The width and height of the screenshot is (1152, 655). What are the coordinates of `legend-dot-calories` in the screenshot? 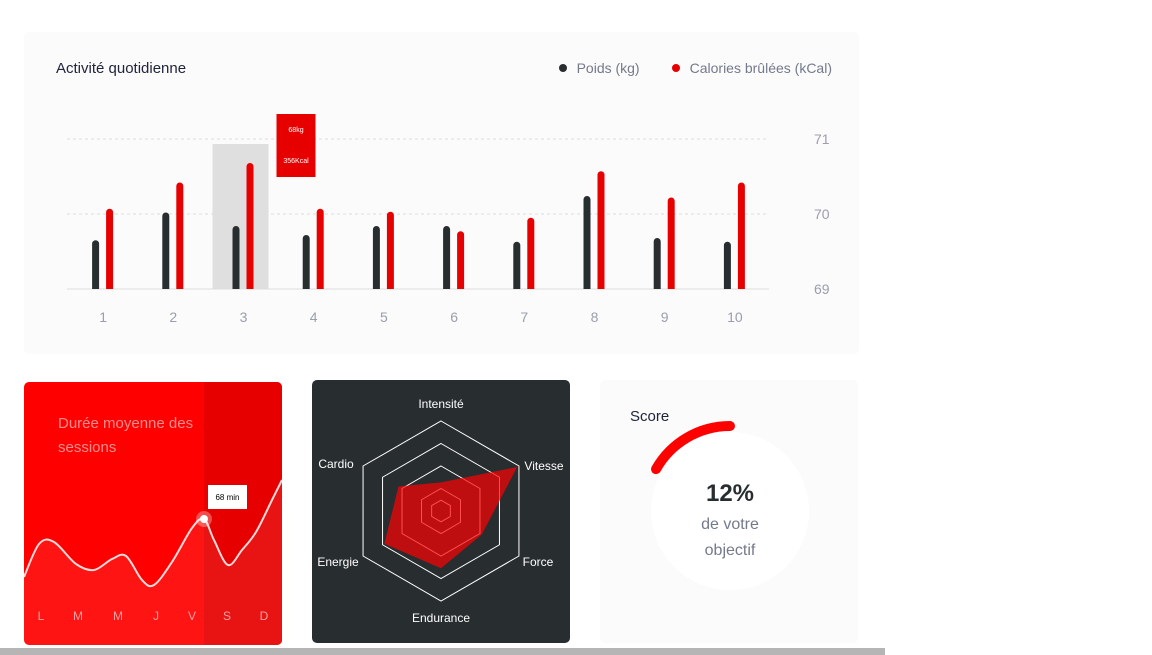 It's located at (675, 68).